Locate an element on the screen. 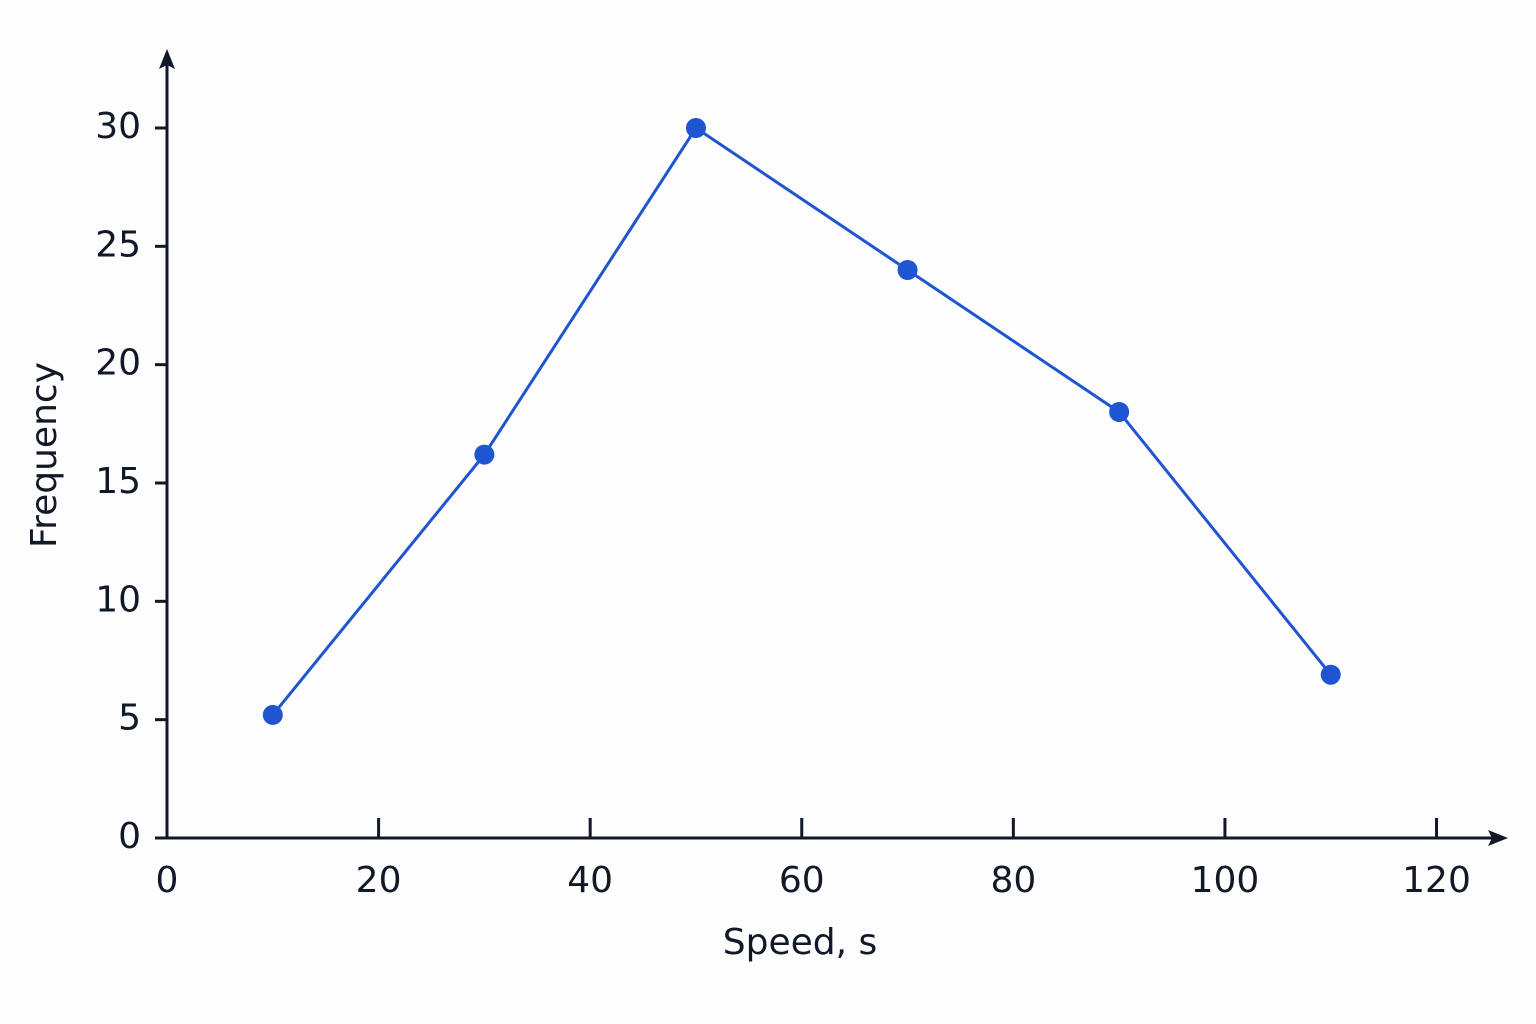  y-tick-label: 10 is located at coordinates (118, 599).